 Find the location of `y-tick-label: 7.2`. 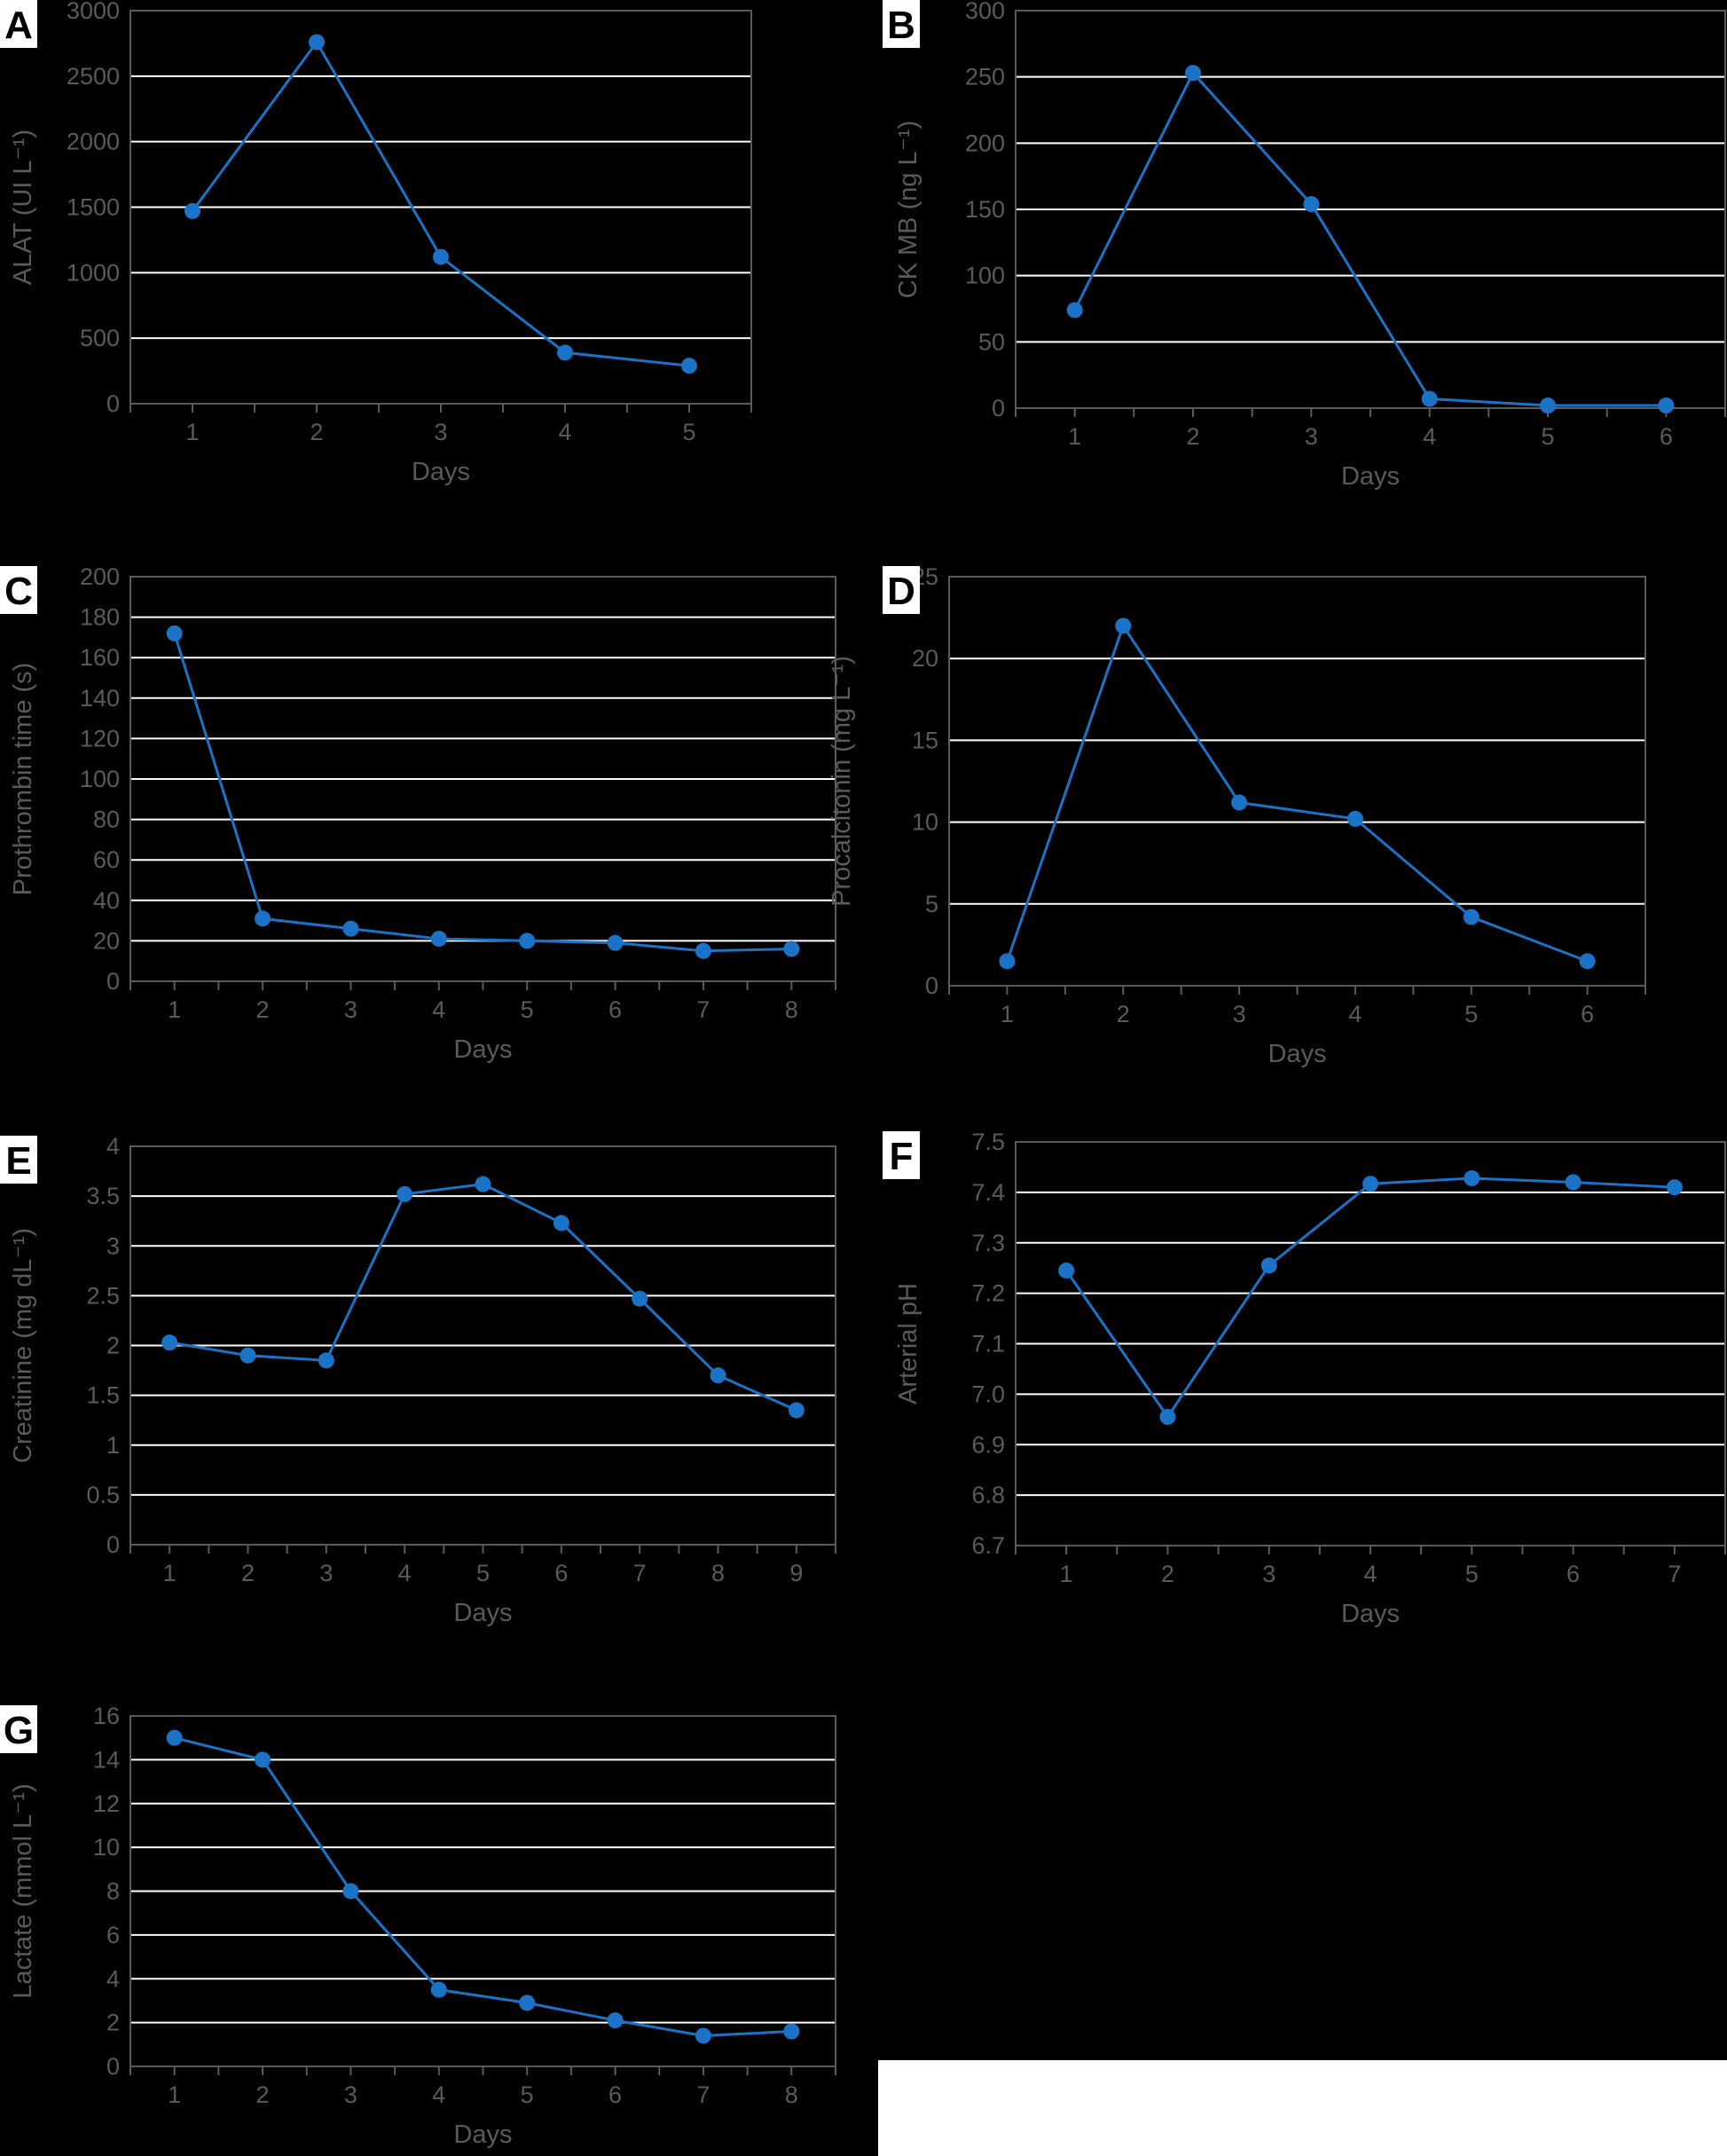

y-tick-label: 7.2 is located at coordinates (988, 1294).